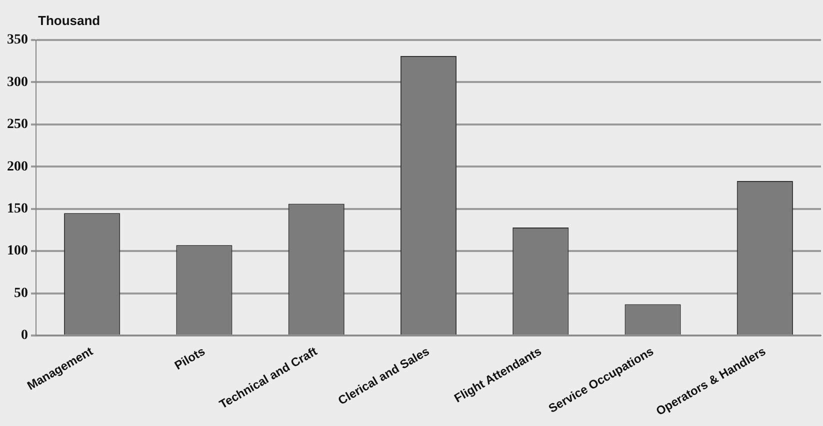 The image size is (823, 426). I want to click on y-tick-label: 150, so click(17, 208).